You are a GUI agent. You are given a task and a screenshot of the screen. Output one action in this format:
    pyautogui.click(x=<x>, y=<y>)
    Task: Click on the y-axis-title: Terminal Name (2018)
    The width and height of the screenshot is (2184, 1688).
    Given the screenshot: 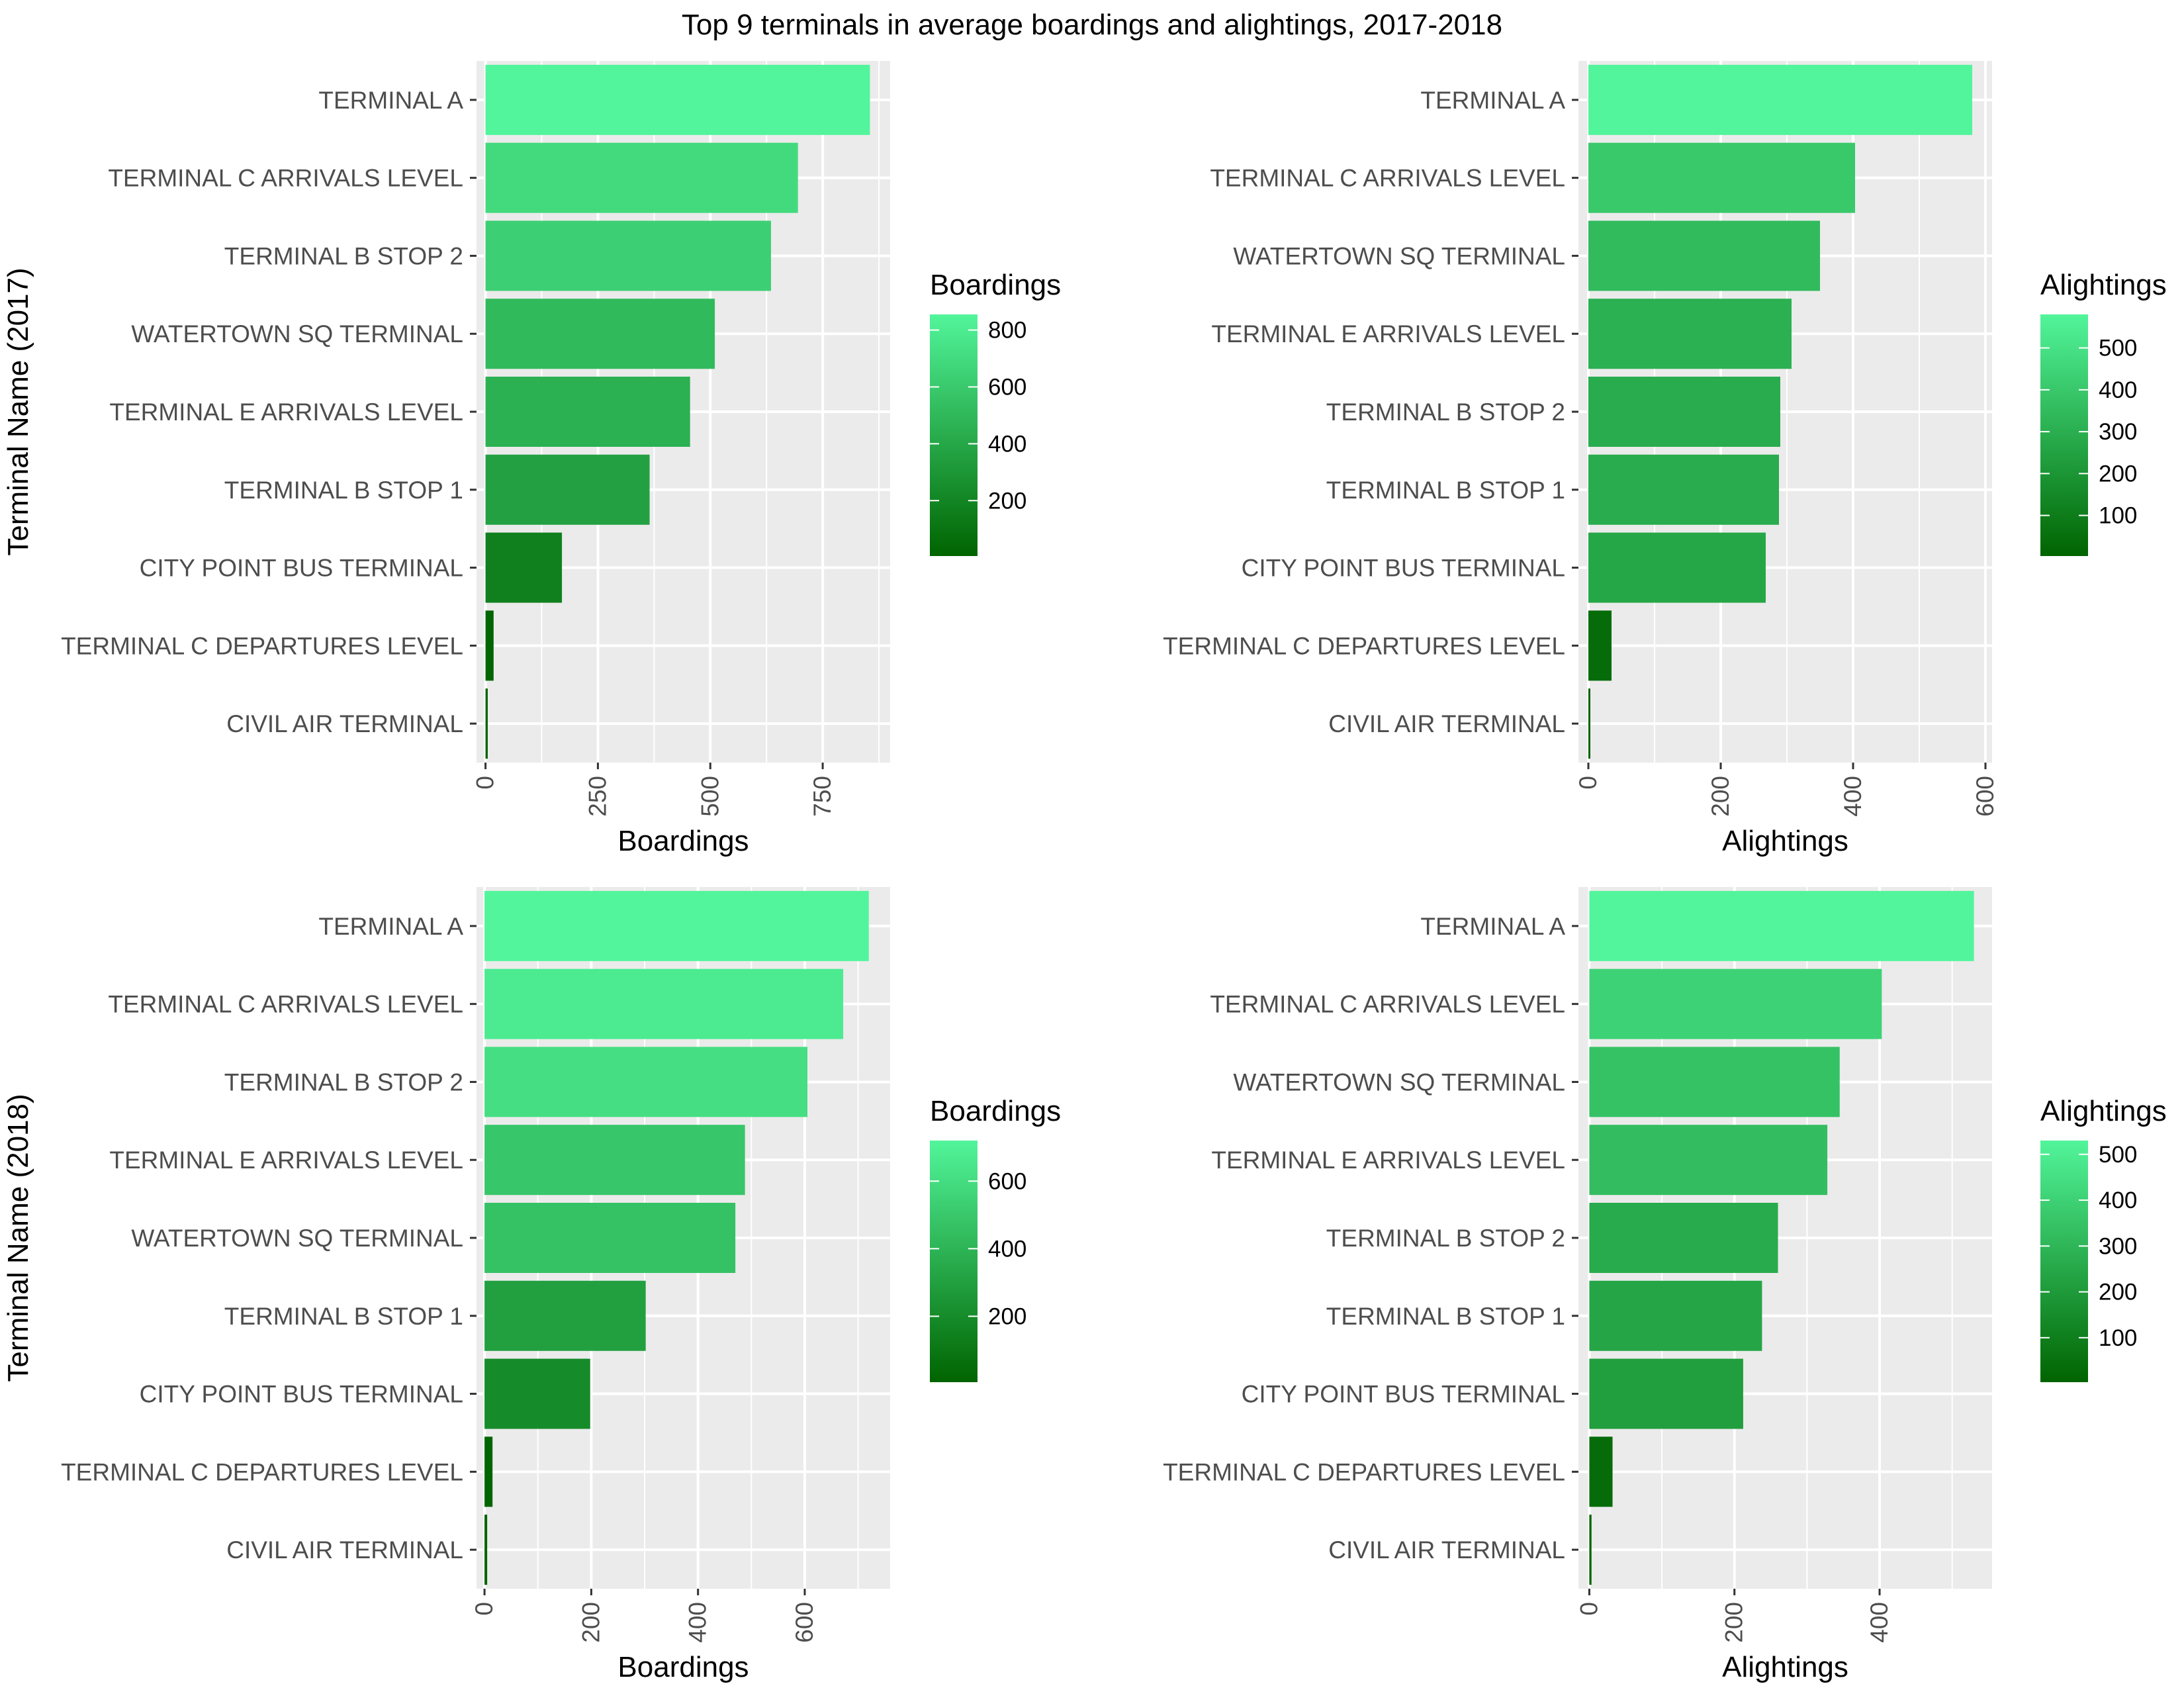 What is the action you would take?
    pyautogui.click(x=18, y=1238)
    